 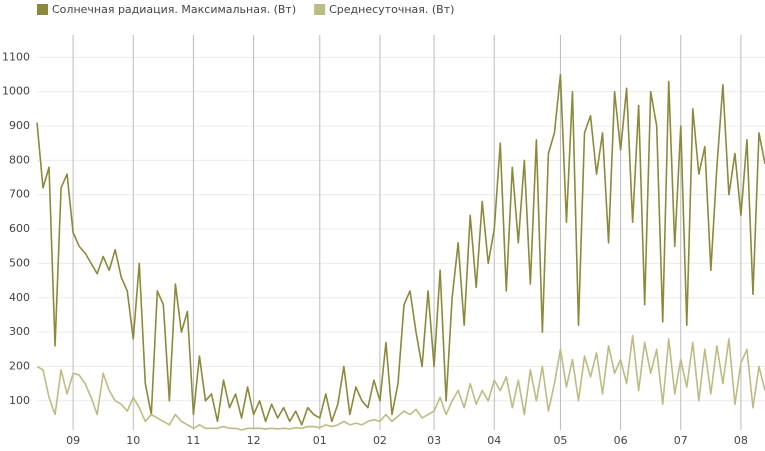 What do you see at coordinates (19, 262) in the screenshot?
I see `y-tick-label: 500` at bounding box center [19, 262].